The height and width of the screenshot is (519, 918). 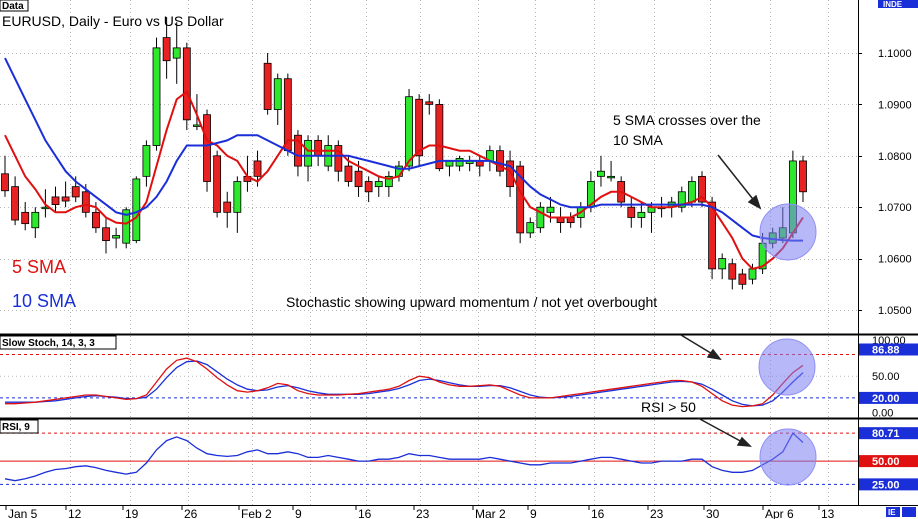 What do you see at coordinates (895, 54) in the screenshot?
I see `price-tick-label: 1.1000` at bounding box center [895, 54].